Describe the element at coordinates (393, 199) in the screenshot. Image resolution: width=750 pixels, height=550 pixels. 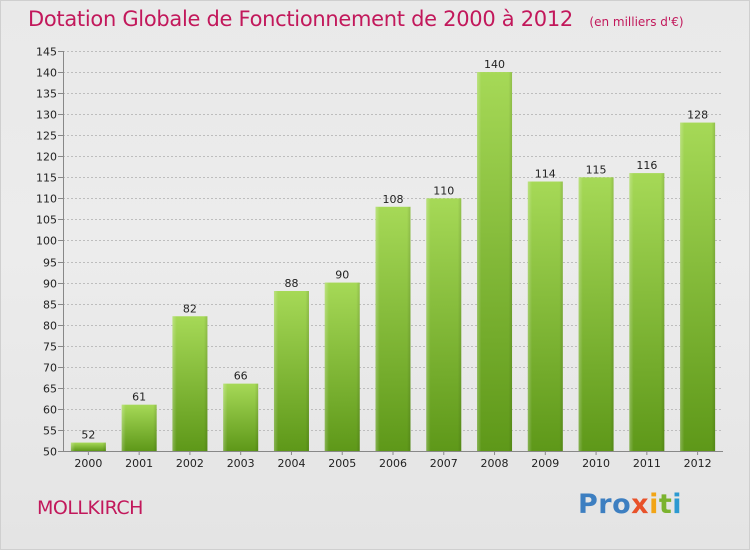
I see `data-label: 108` at that location.